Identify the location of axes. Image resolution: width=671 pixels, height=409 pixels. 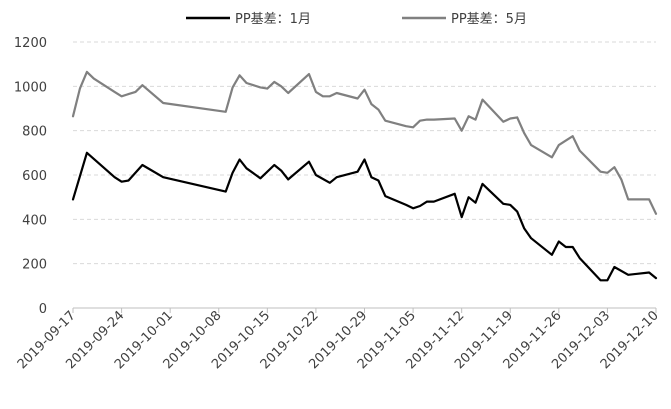
(364, 310).